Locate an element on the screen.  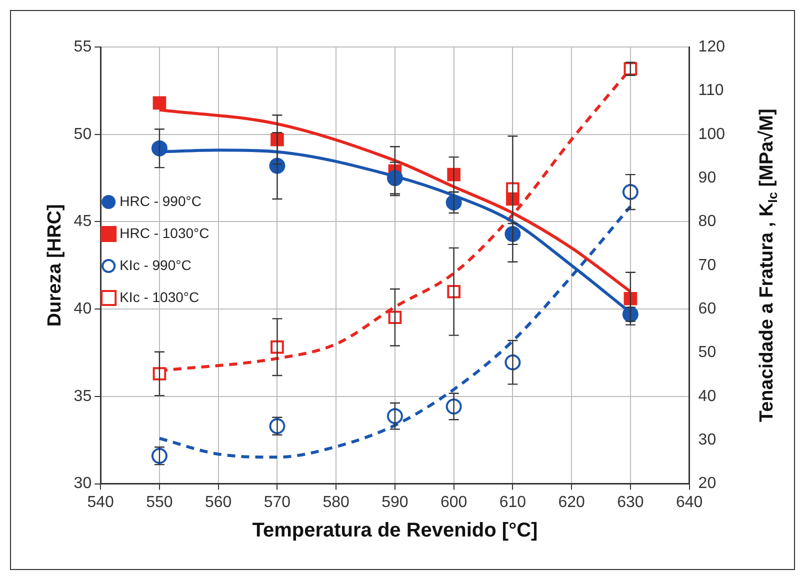
legend-label: KIc - 990°C is located at coordinates (156, 264).